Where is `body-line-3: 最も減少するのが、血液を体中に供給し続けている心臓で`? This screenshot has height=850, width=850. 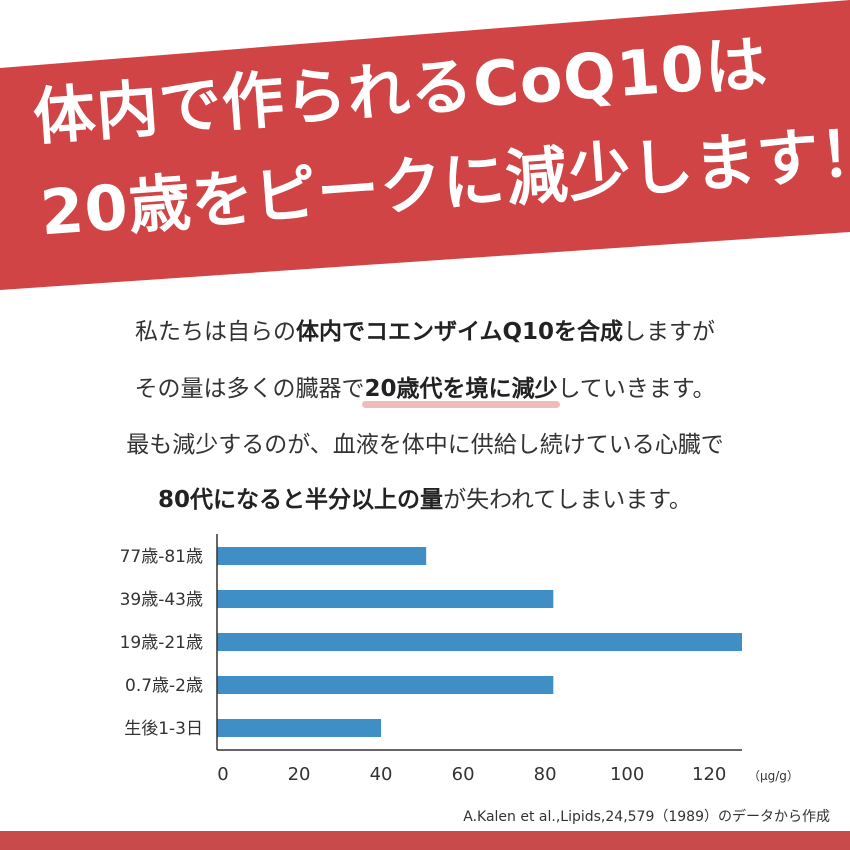 body-line-3: 最も減少するのが、血液を体中に供給し続けている心臓で is located at coordinates (425, 442).